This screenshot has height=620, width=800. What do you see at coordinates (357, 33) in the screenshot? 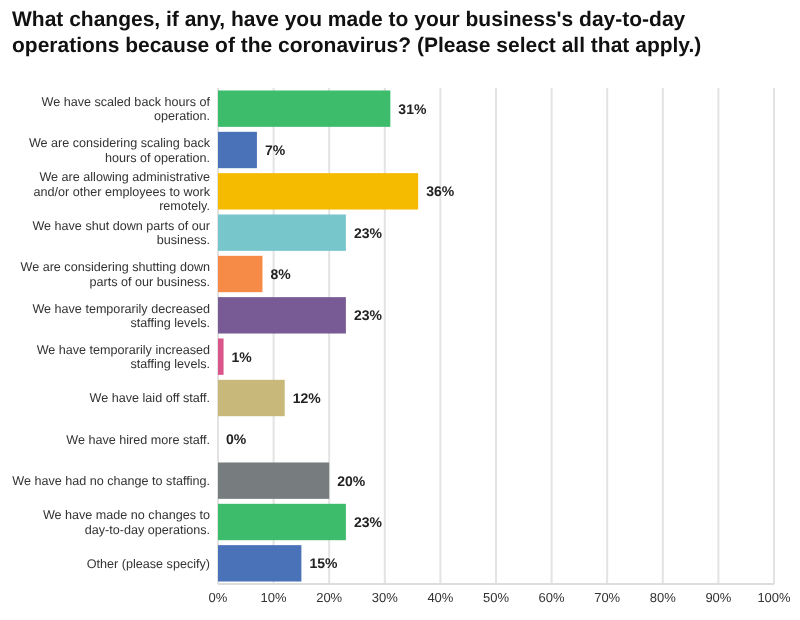
I see `chart-title: What changes, if any, have you made to your business's day-to-day operations because of the coronavirus? (Please select all that apply.)` at bounding box center [357, 33].